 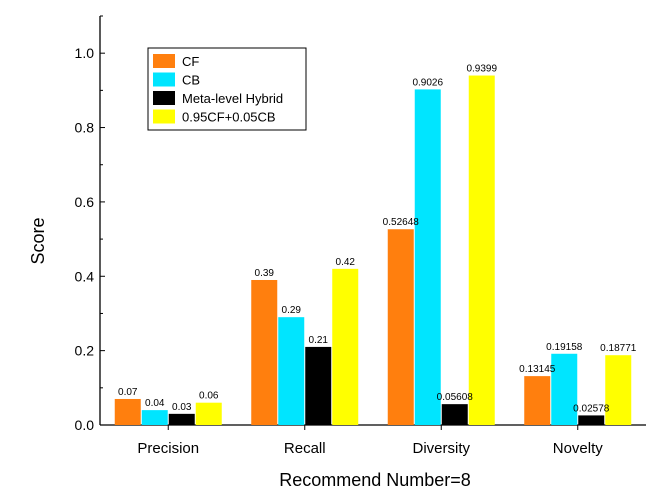 I want to click on y-tick-label: 0.2, so click(x=85, y=351).